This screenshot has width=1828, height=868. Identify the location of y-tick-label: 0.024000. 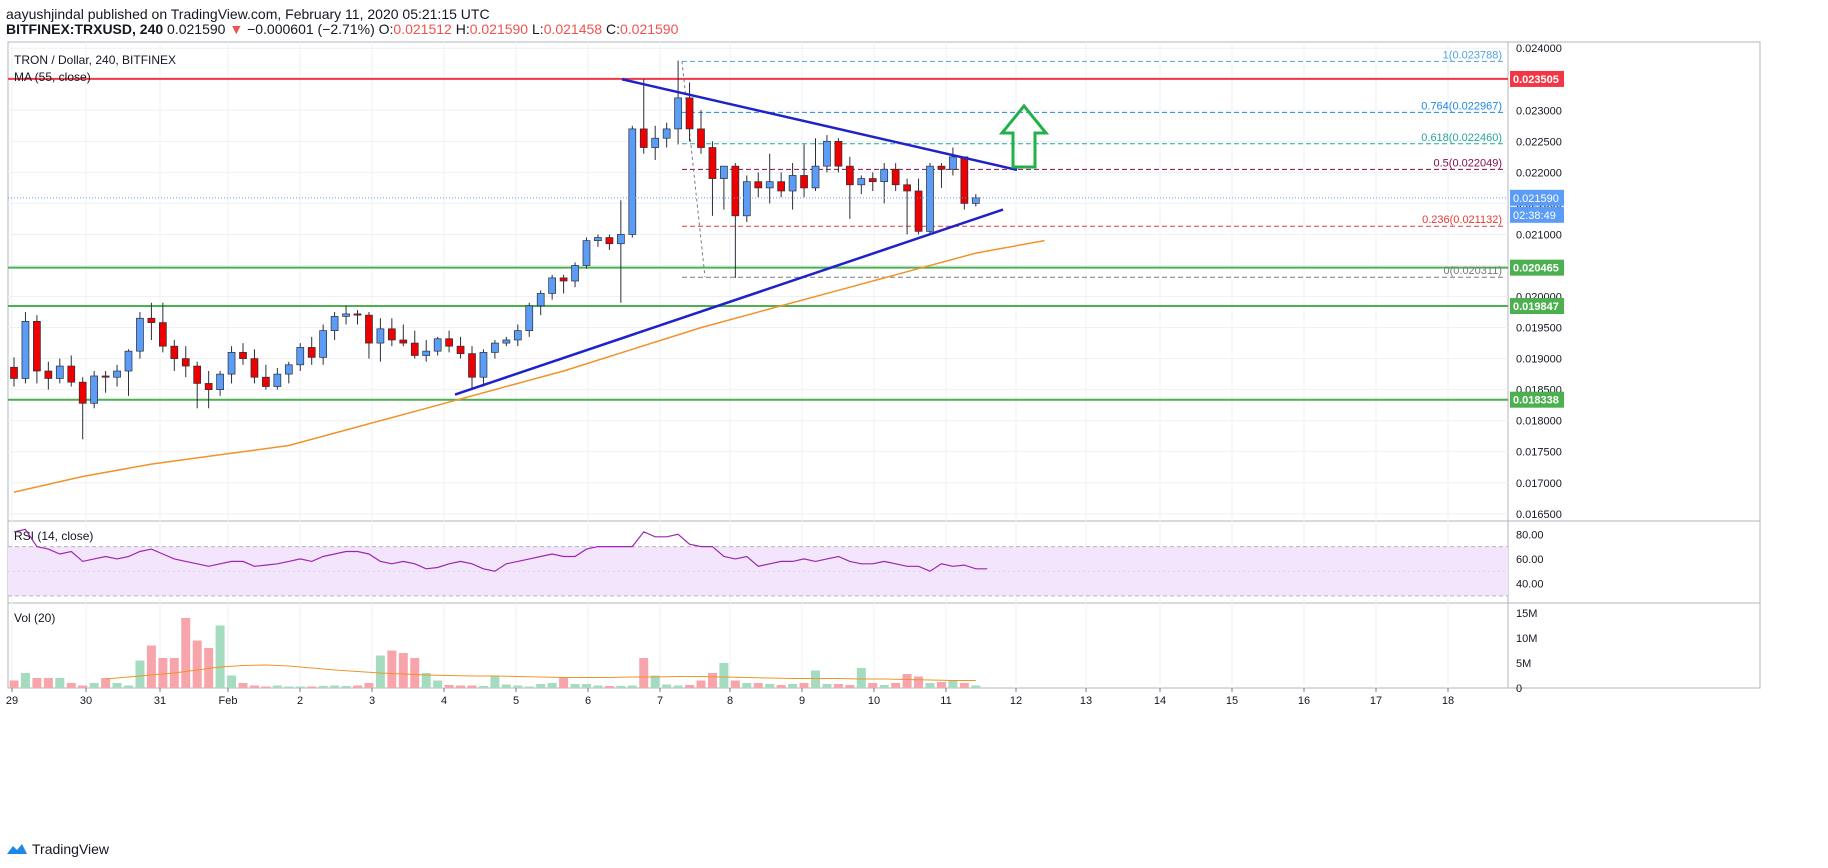
(1539, 49).